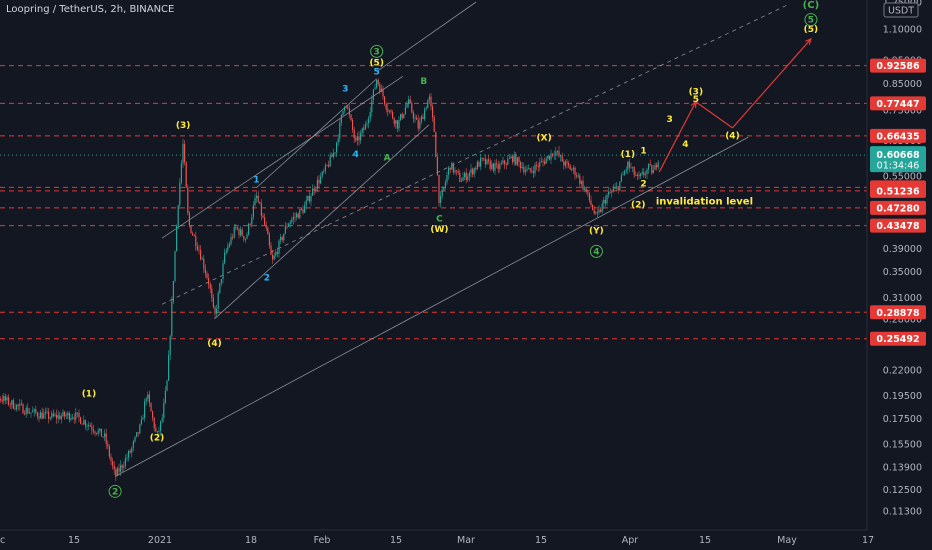 Image resolution: width=932 pixels, height=550 pixels. I want to click on price-axis-background, so click(899, 275).